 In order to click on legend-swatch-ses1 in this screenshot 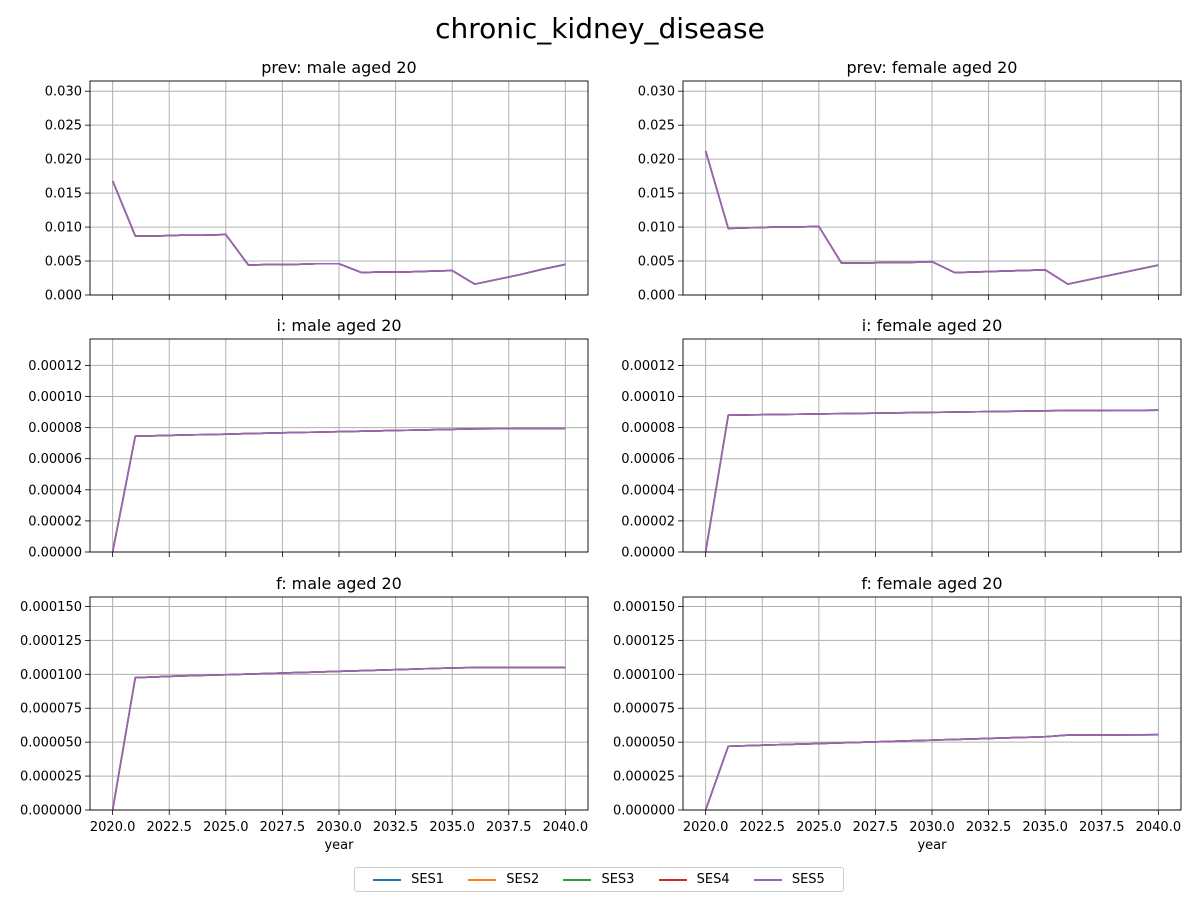, I will do `click(387, 879)`.